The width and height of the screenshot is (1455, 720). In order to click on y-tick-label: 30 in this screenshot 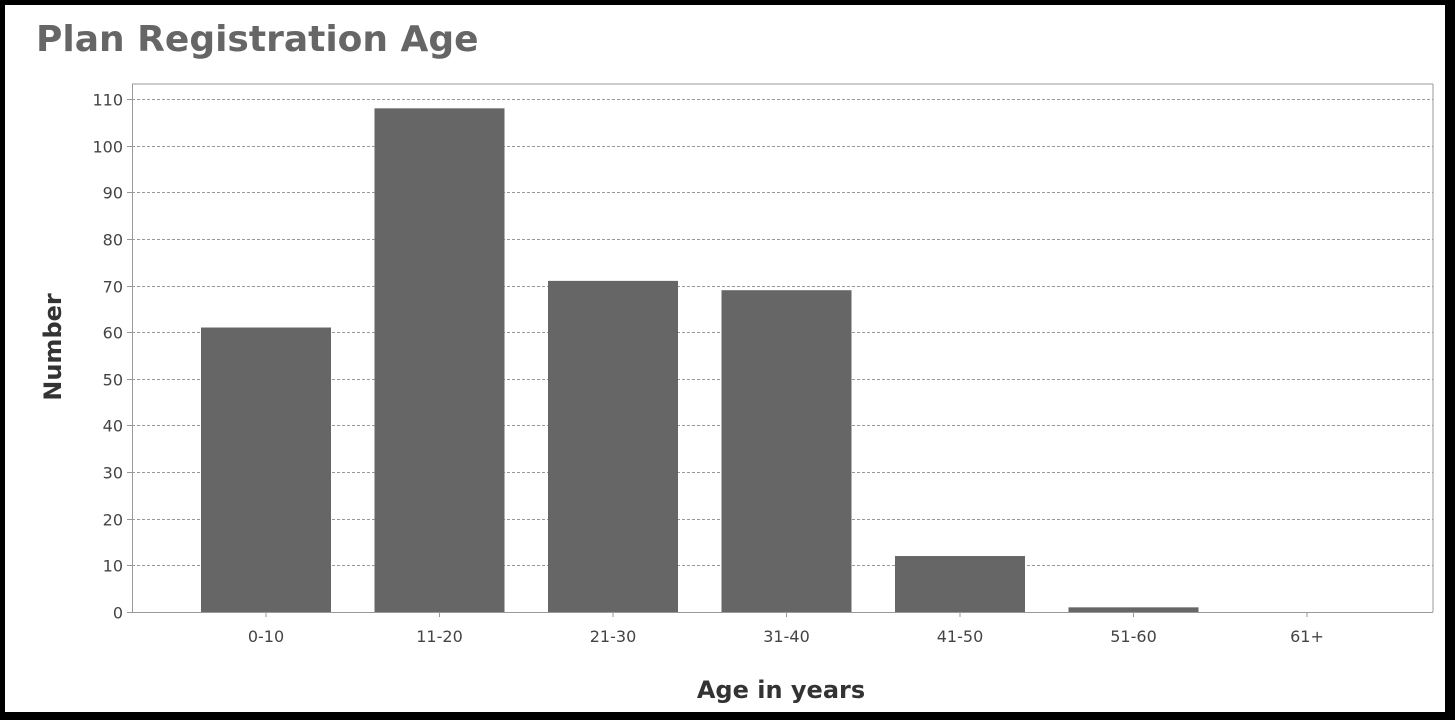, I will do `click(113, 473)`.